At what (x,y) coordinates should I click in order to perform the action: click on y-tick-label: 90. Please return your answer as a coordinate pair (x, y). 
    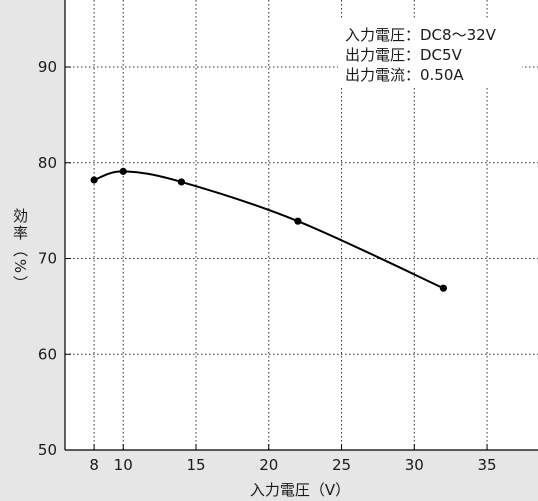
    Looking at the image, I should click on (47, 67).